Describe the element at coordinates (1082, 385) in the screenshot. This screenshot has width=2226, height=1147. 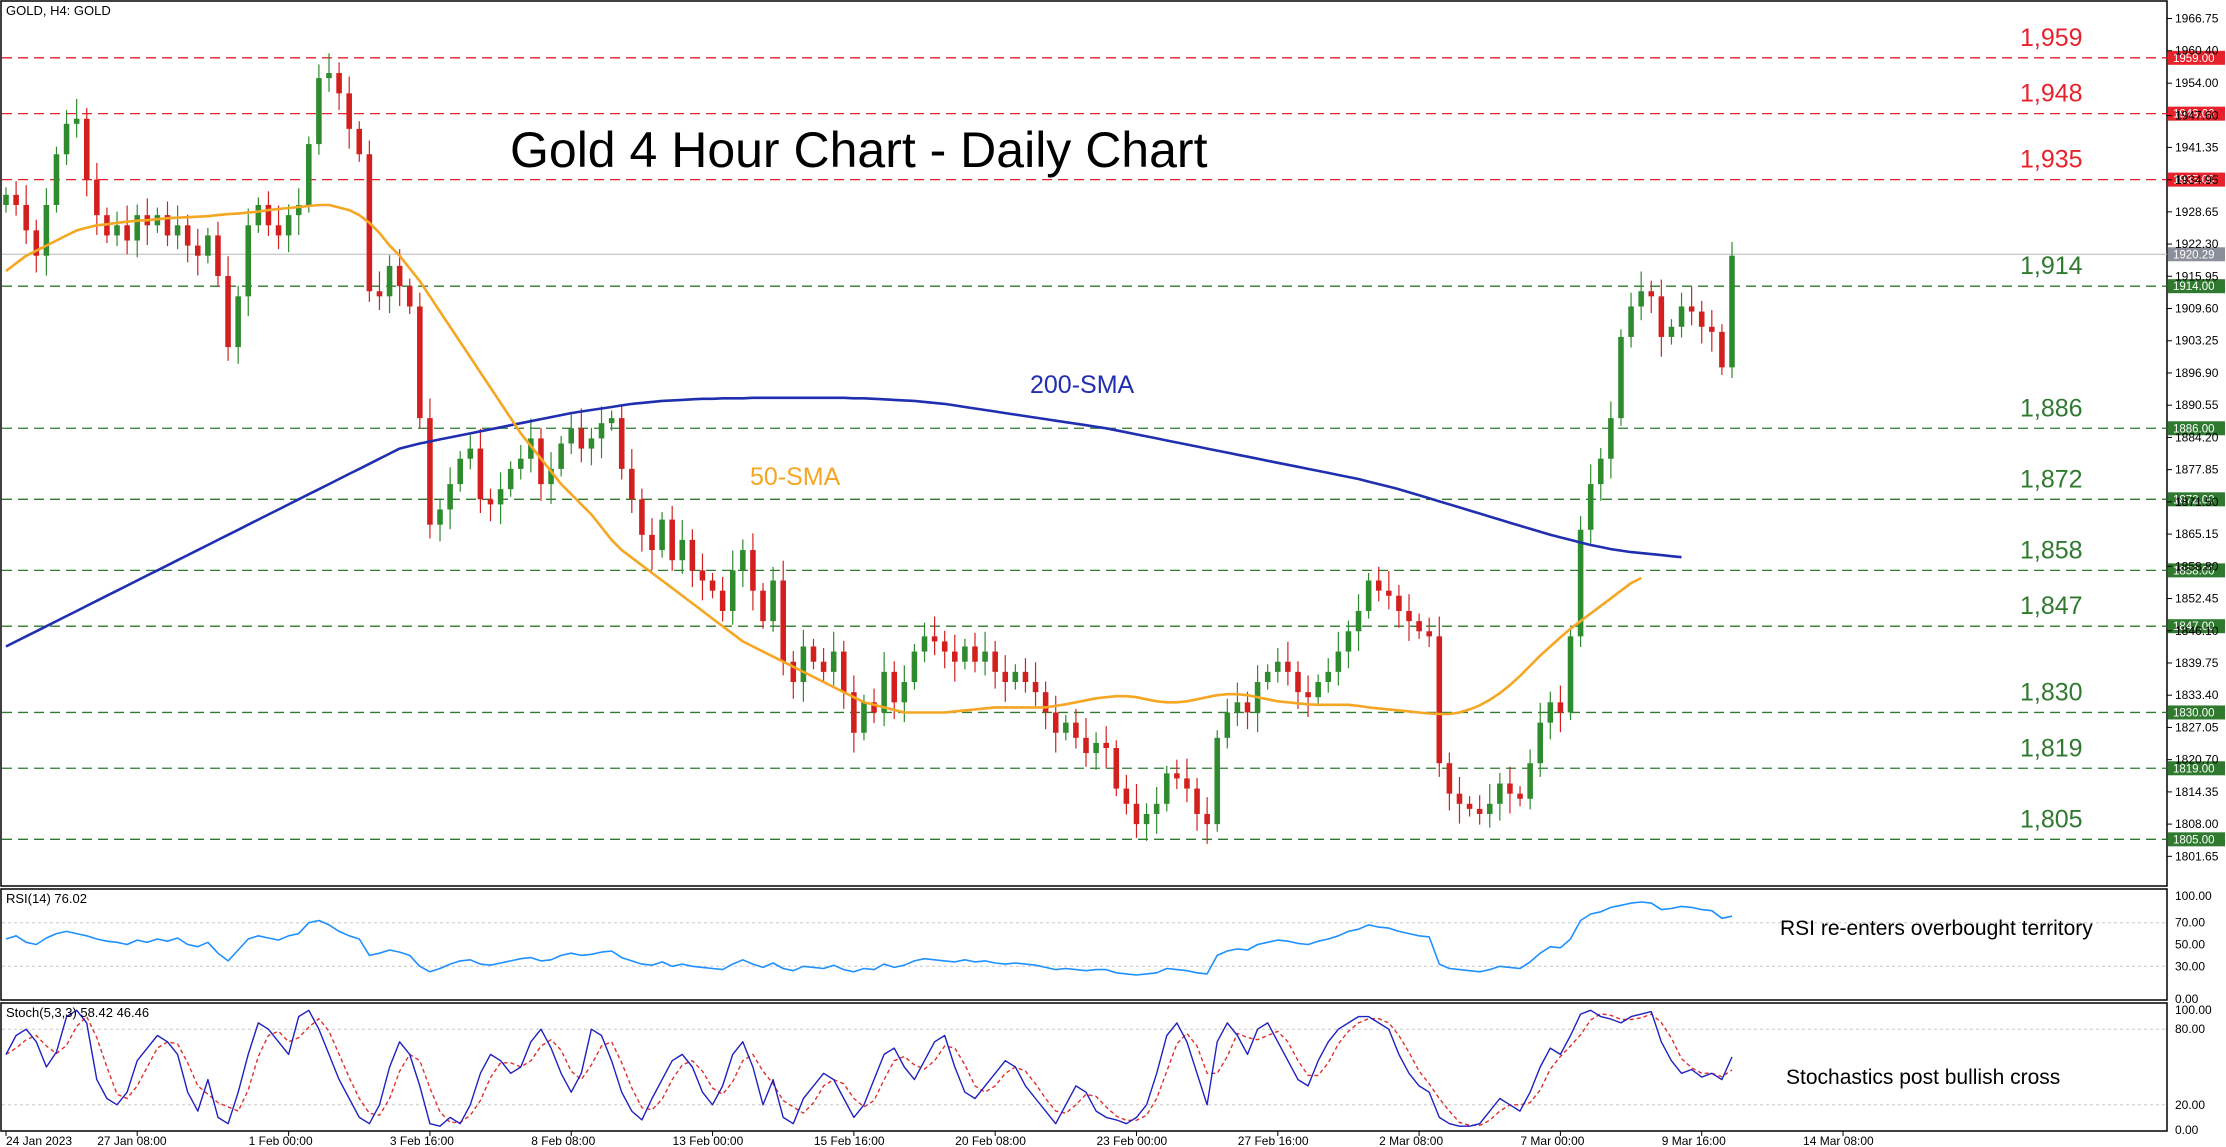
I see `sma200-label: 200-SMA` at that location.